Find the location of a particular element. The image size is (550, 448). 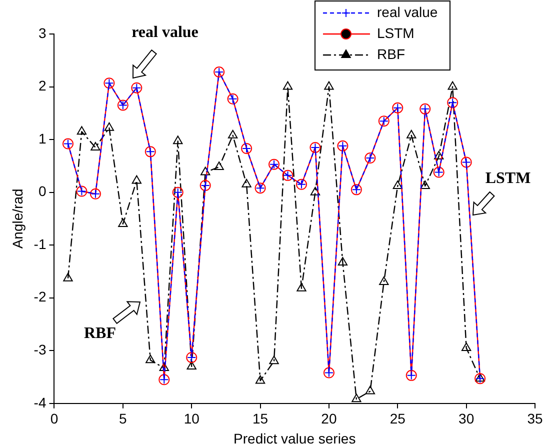

x-tick-label: 15 is located at coordinates (260, 418).